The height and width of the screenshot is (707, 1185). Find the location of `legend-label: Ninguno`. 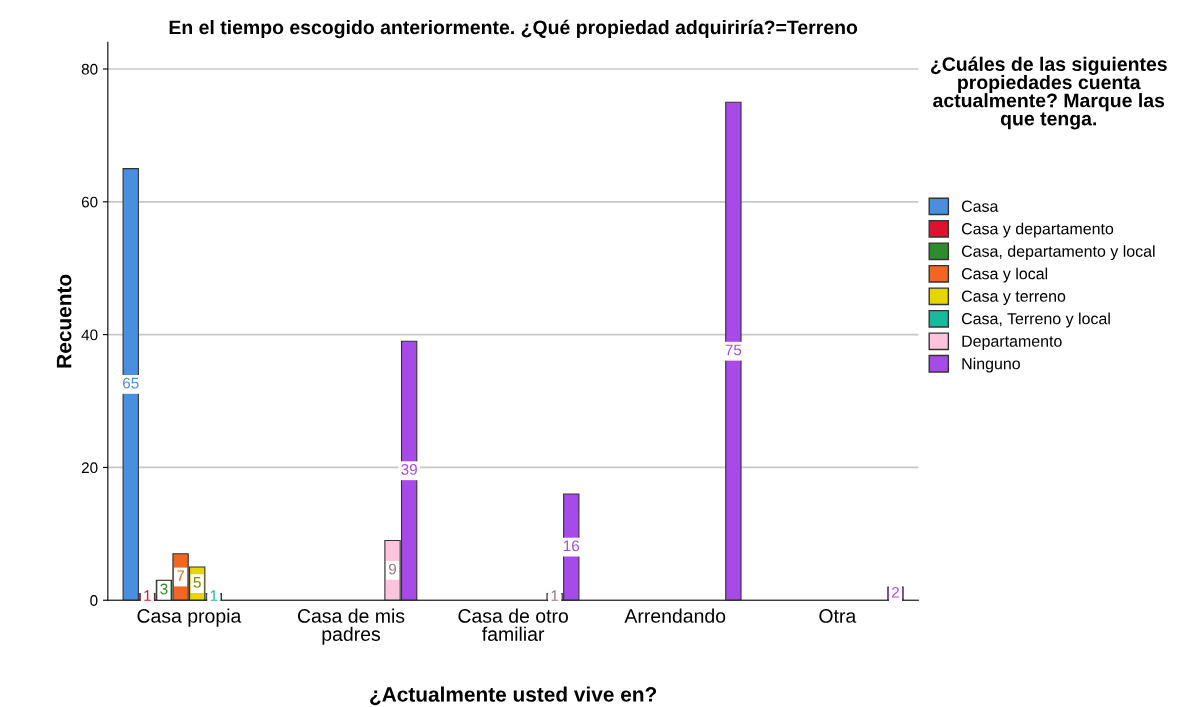

legend-label: Ninguno is located at coordinates (991, 365).